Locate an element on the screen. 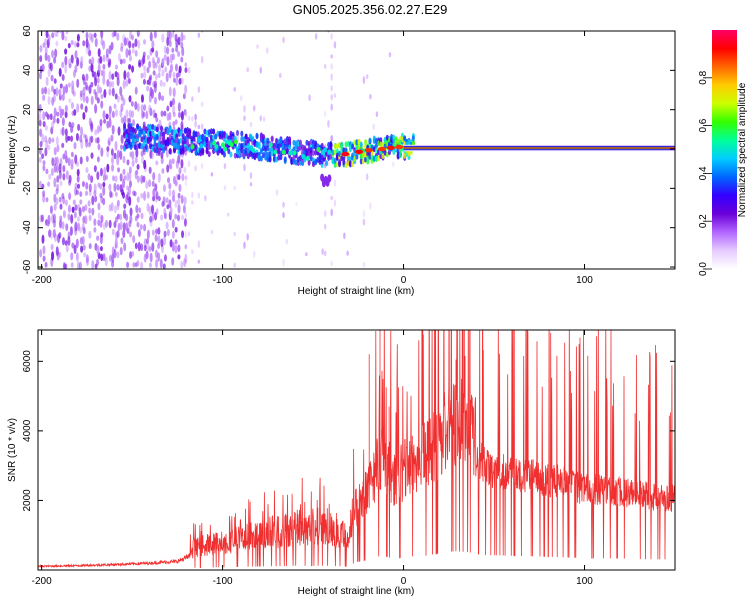 This screenshot has height=600, width=750. colorbar-tick-label: 0.2 is located at coordinates (703, 221).